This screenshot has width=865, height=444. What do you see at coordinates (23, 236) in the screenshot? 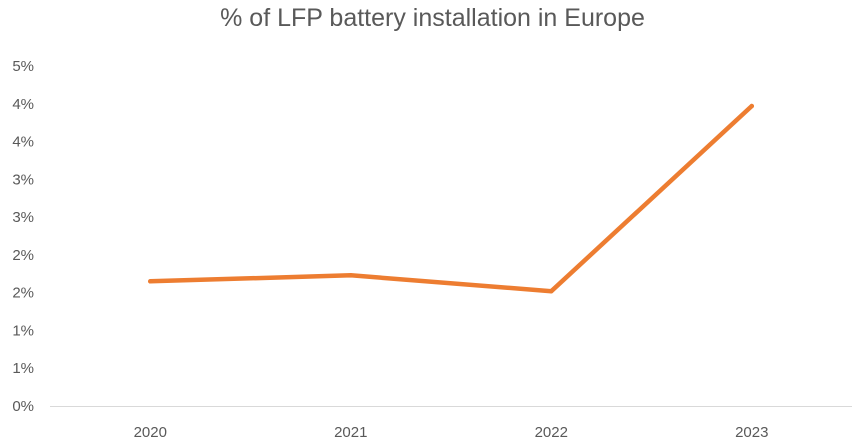
I see `y-axis: 0% 1% 1% 2% 2% 3% 3% 4% 4% 5%` at bounding box center [23, 236].